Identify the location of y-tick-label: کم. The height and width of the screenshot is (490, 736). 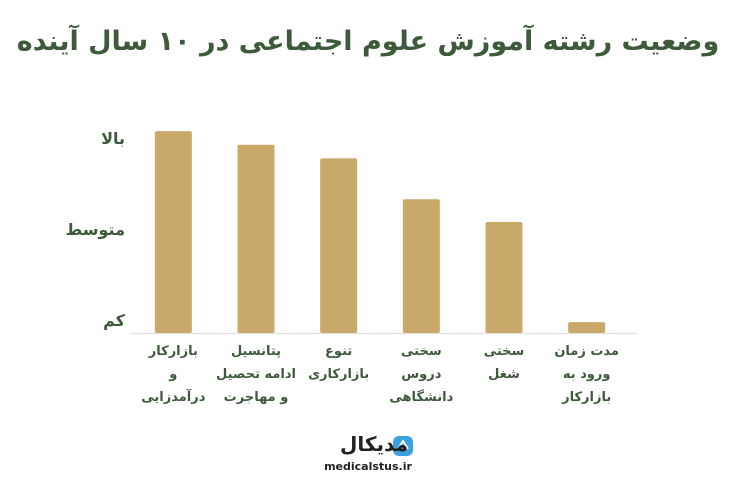
(114, 321).